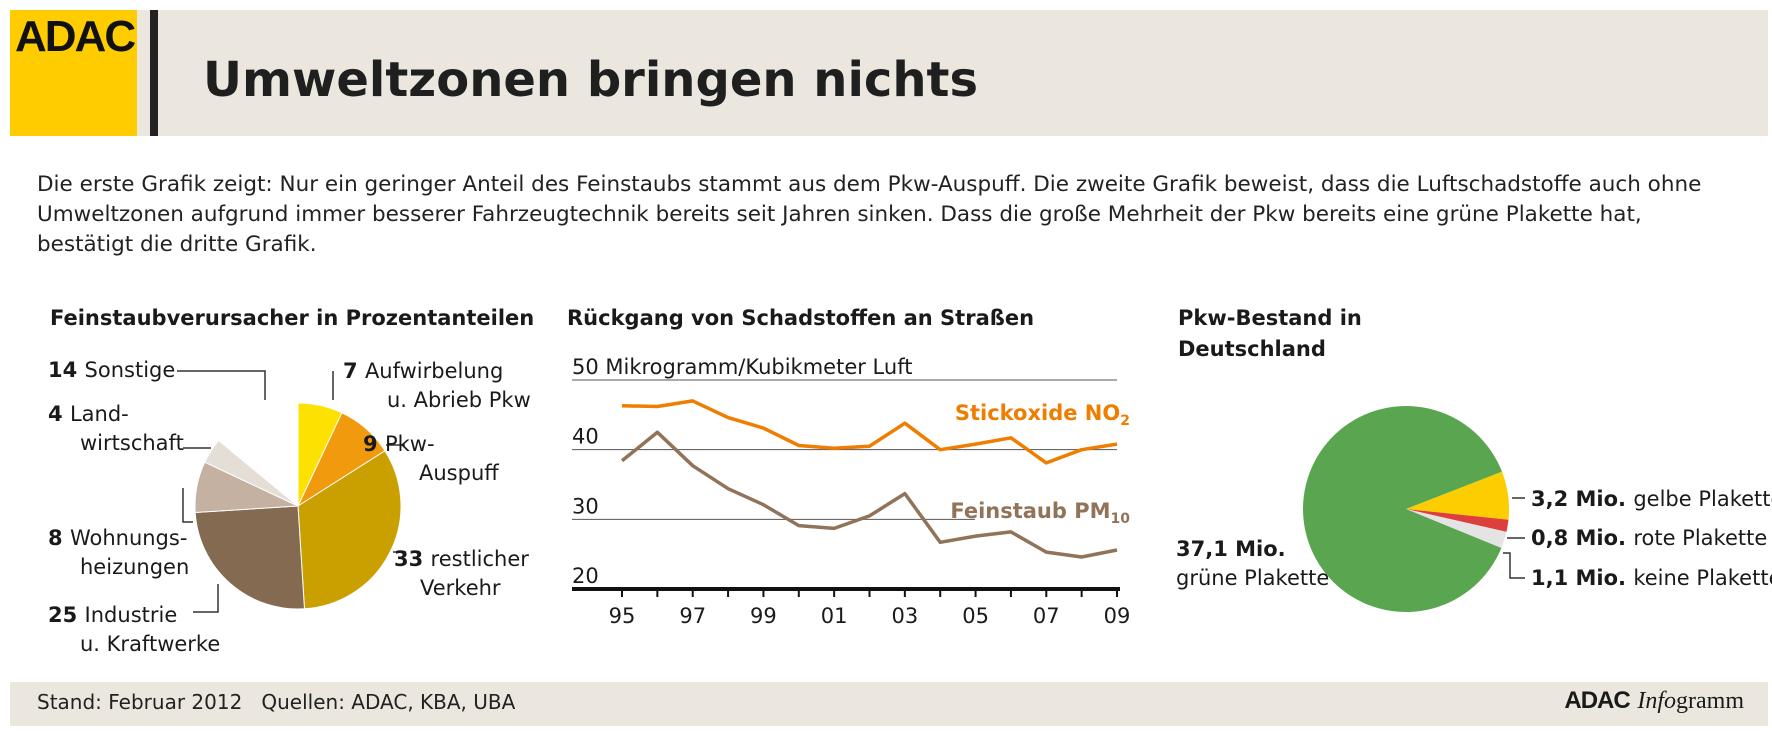  Describe the element at coordinates (134, 567) in the screenshot. I see `pie1-label-4-line-1: heizungen` at that location.